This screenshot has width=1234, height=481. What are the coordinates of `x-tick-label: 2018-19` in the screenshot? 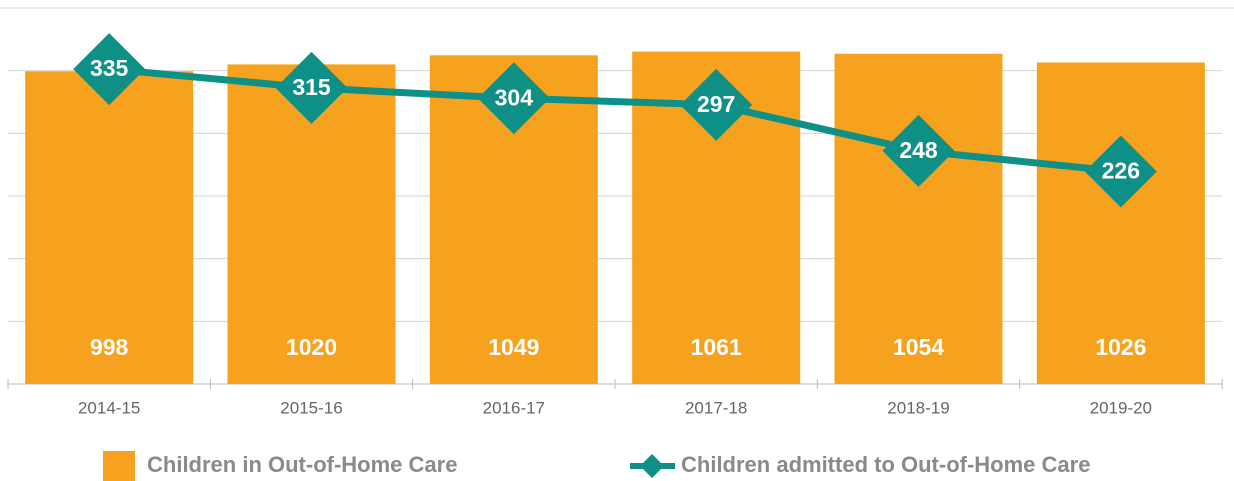 It's located at (918, 407).